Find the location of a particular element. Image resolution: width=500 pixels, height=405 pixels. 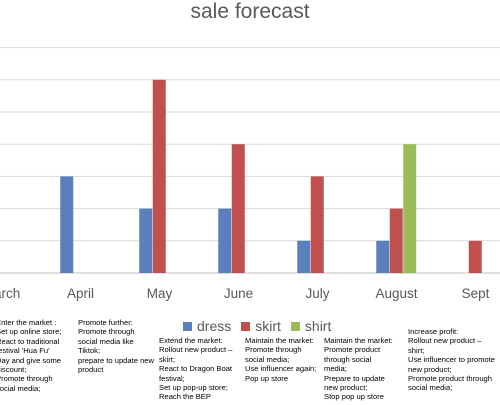

x-tick-label: April is located at coordinates (80, 293).